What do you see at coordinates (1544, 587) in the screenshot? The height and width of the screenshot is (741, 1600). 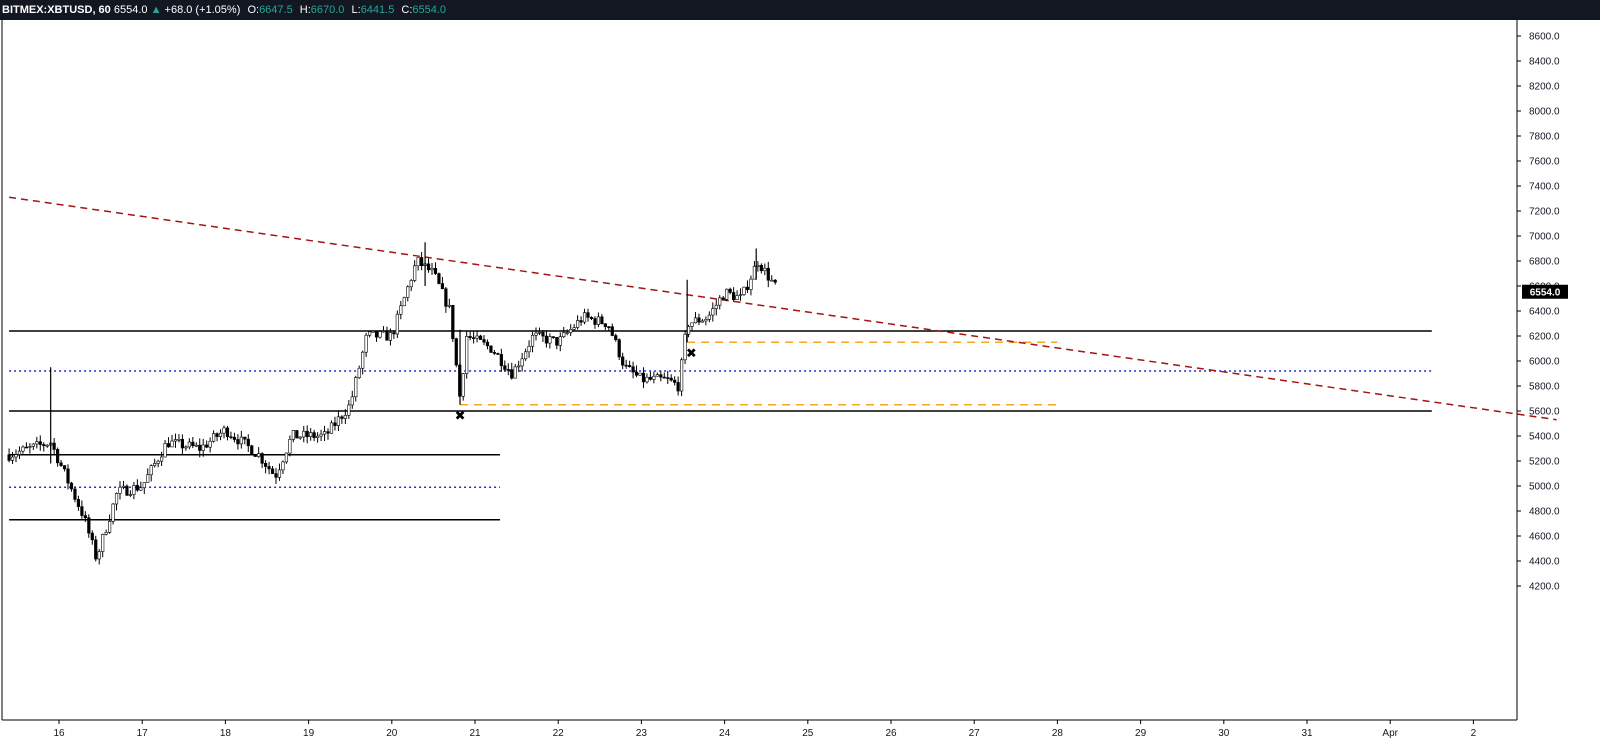 I see `y-tick-label: 4200.0` at bounding box center [1544, 587].